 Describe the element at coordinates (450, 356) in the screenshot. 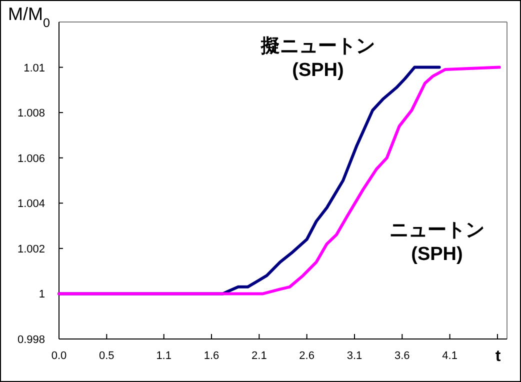

I see `x-tick-label: 4.1` at that location.